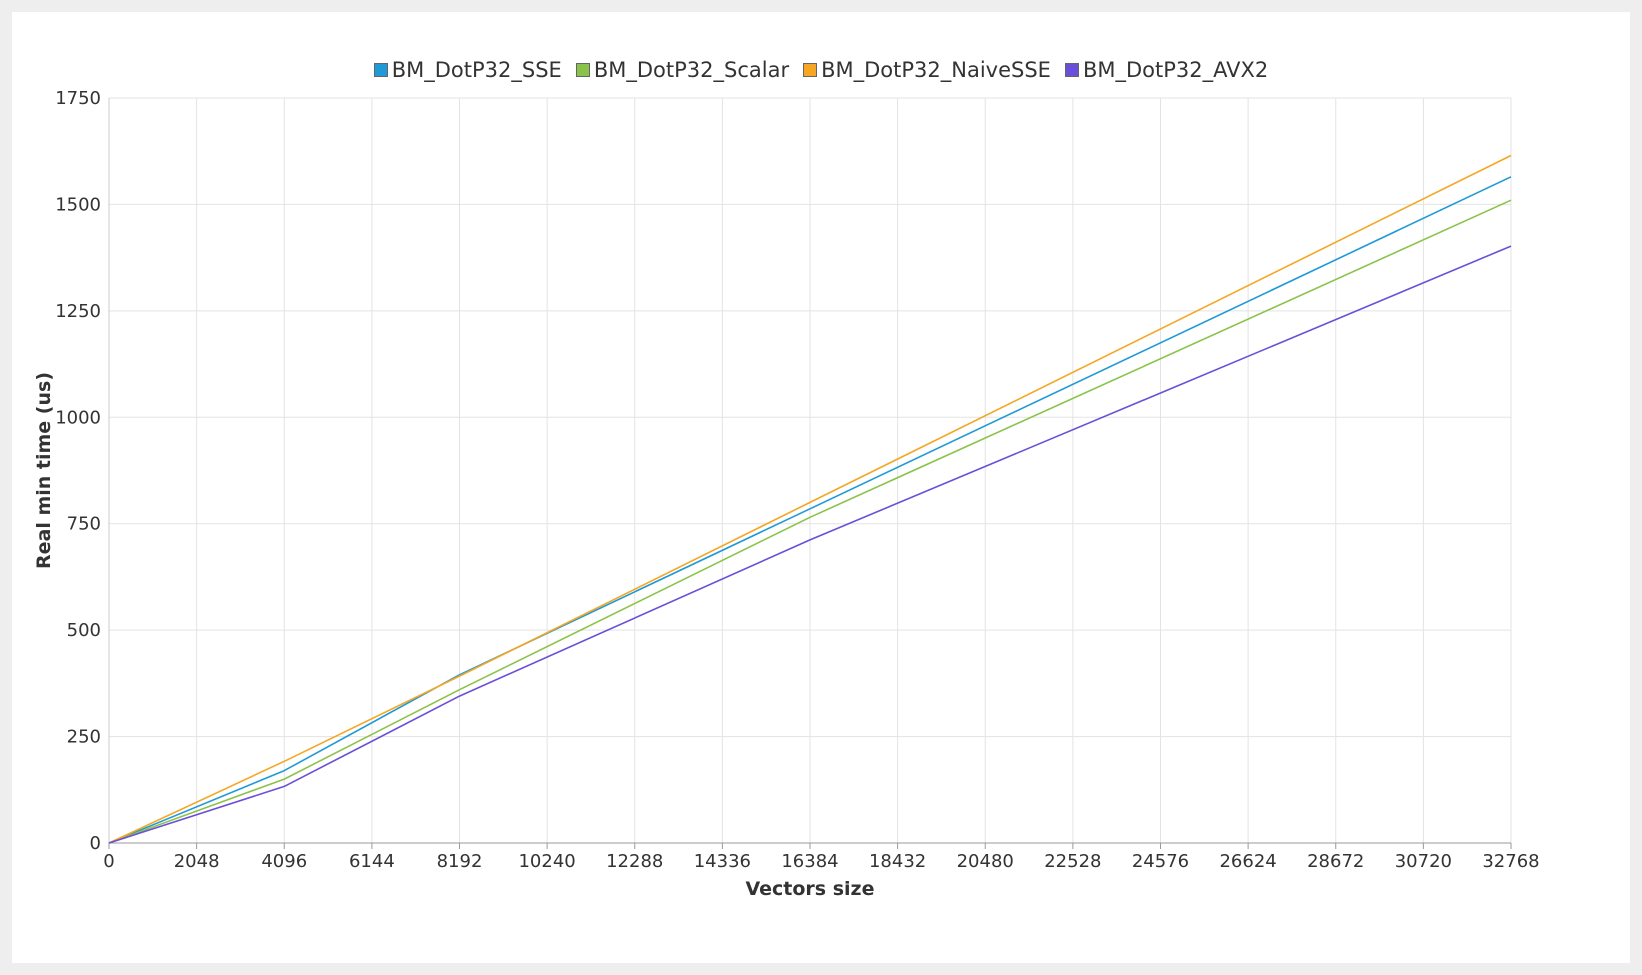 The image size is (1642, 975). I want to click on legend-label-scalar: BM_DotP32_Scalar, so click(691, 70).